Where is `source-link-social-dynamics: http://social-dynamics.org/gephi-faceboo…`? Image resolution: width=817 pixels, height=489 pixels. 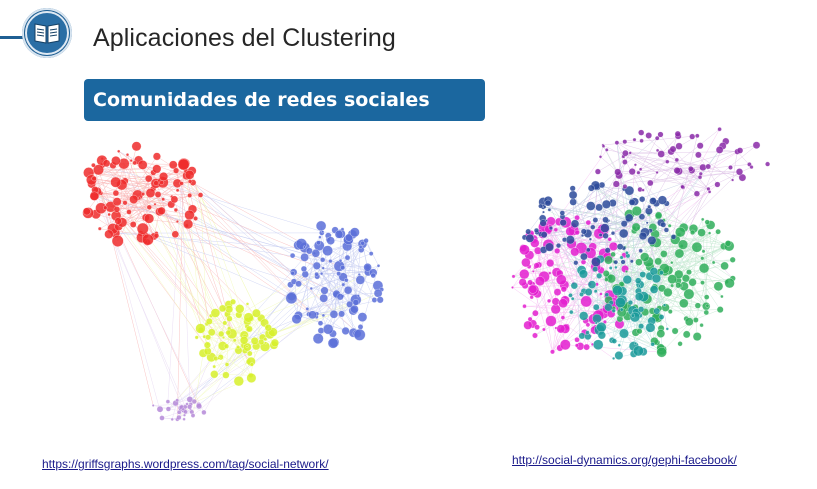 source-link-social-dynamics: http://social-dynamics.org/gephi-faceboo… is located at coordinates (624, 460).